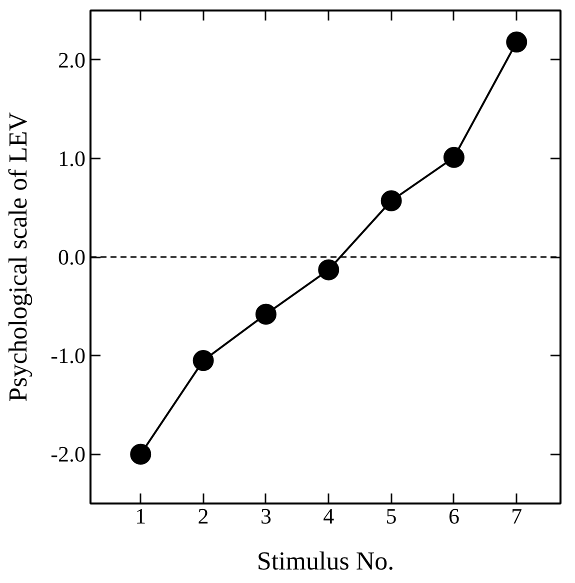  I want to click on x-tick-label: 5, so click(391, 516).